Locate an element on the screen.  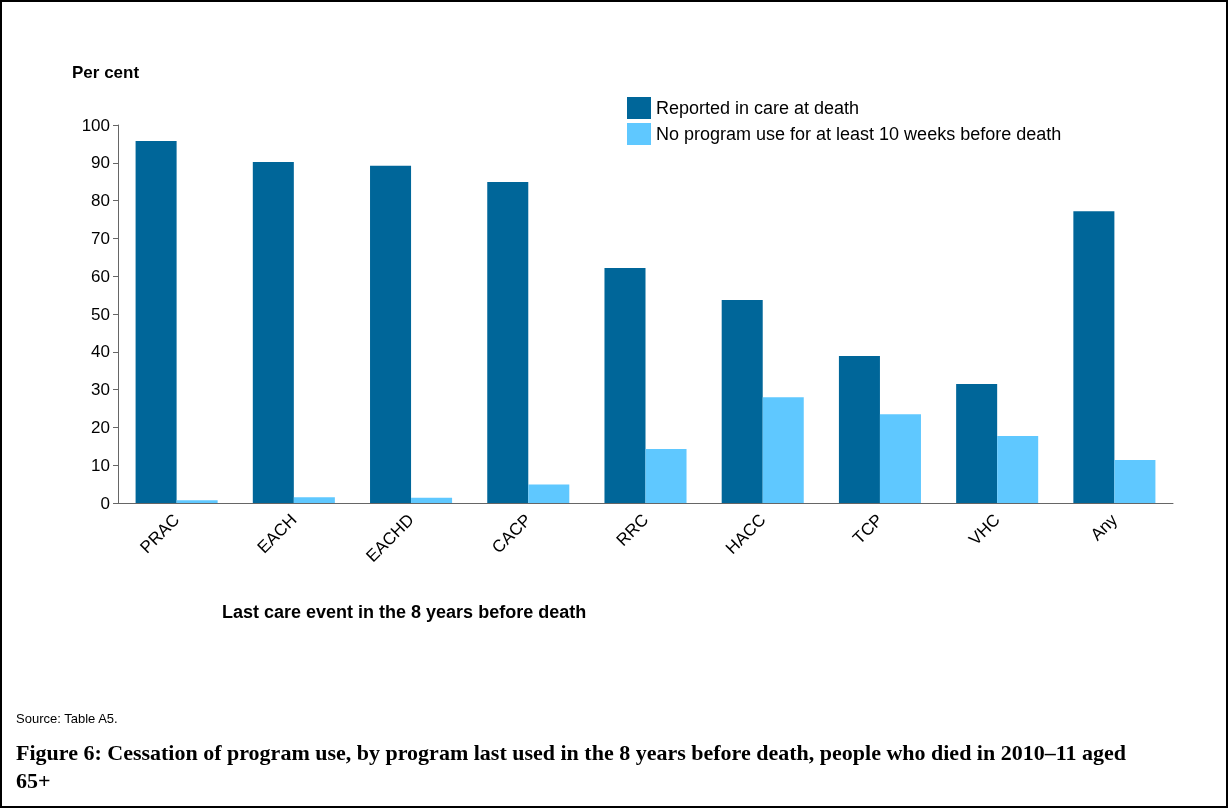
x-axis-title: Last care event in the 8 years before death is located at coordinates (404, 612).